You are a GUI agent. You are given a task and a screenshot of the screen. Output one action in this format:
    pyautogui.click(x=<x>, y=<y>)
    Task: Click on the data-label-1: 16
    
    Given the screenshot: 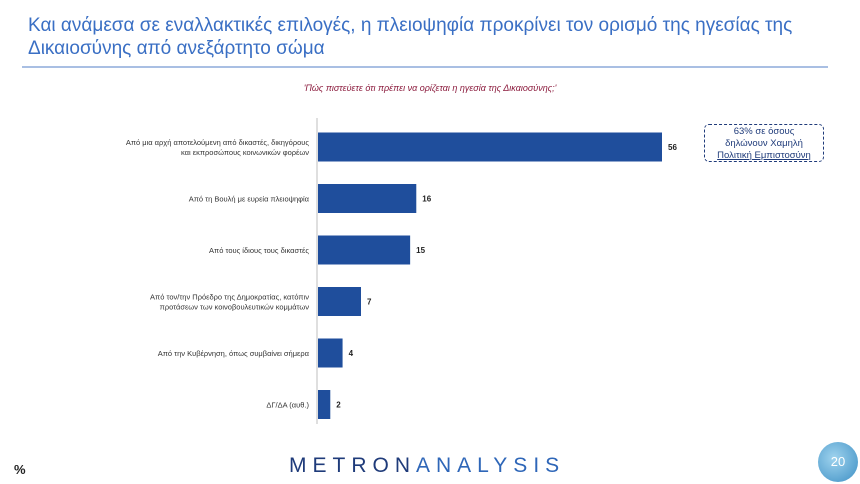 What is the action you would take?
    pyautogui.click(x=426, y=199)
    